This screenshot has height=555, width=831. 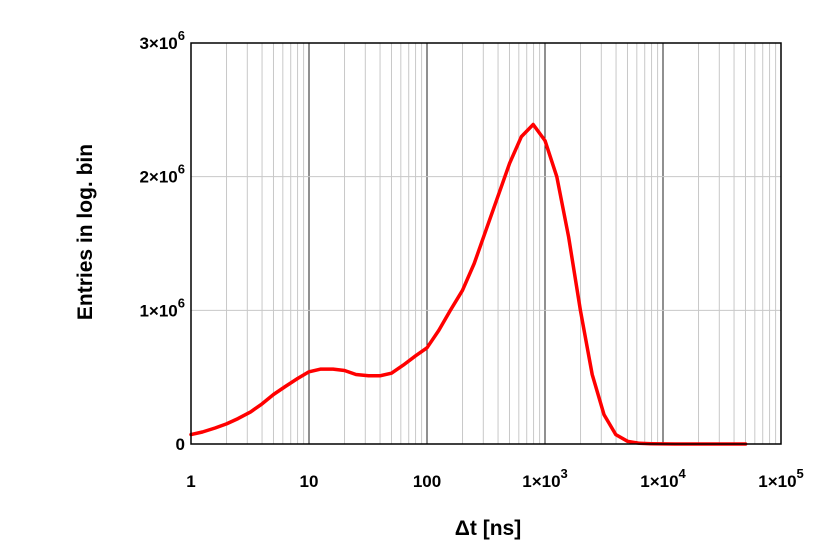 What do you see at coordinates (545, 478) in the screenshot?
I see `x-tick-label: 1×10³` at bounding box center [545, 478].